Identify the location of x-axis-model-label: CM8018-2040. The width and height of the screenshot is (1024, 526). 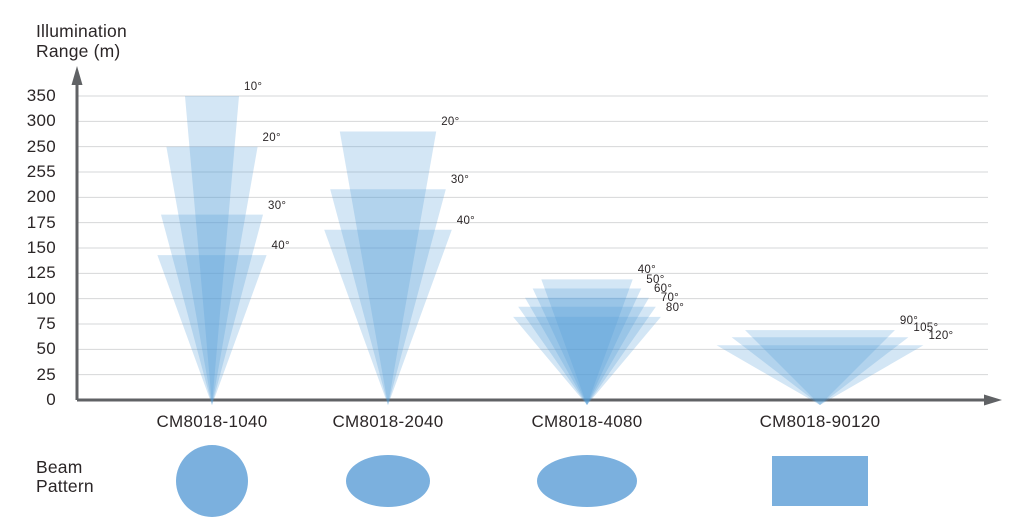
(388, 421).